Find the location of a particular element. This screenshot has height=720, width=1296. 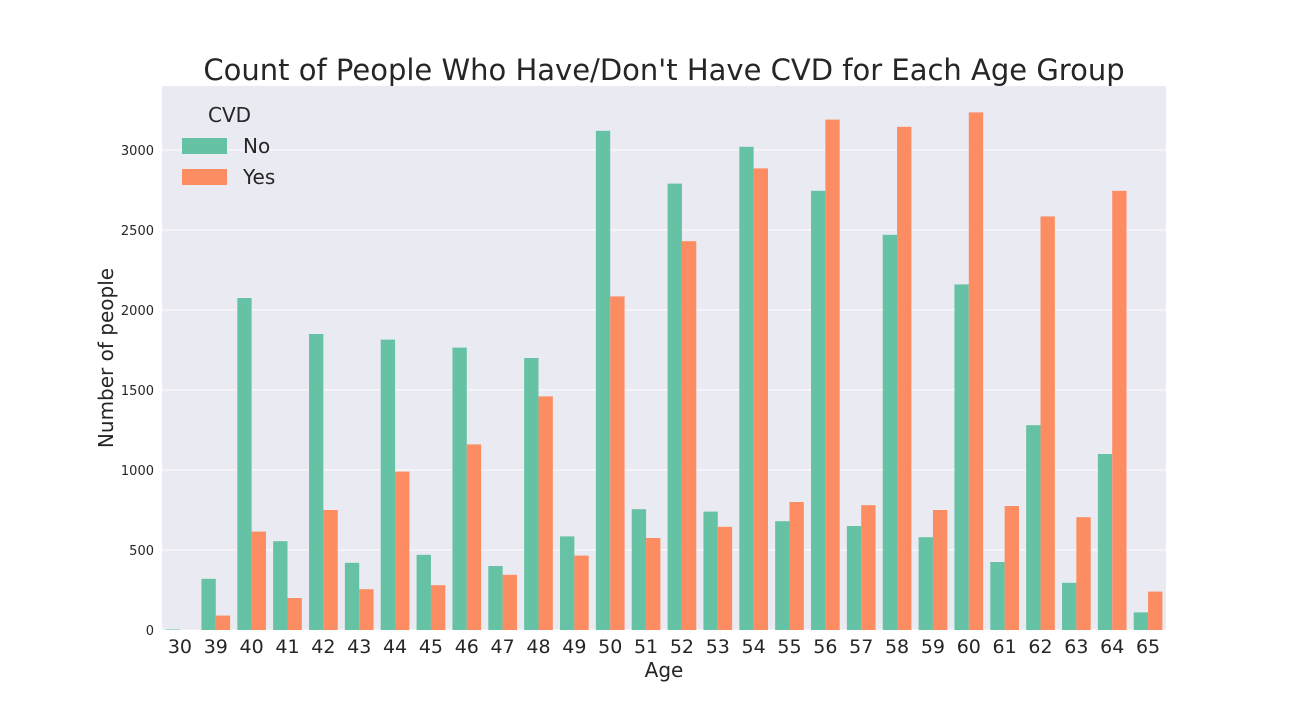

x-tick-label: 50 is located at coordinates (610, 647).